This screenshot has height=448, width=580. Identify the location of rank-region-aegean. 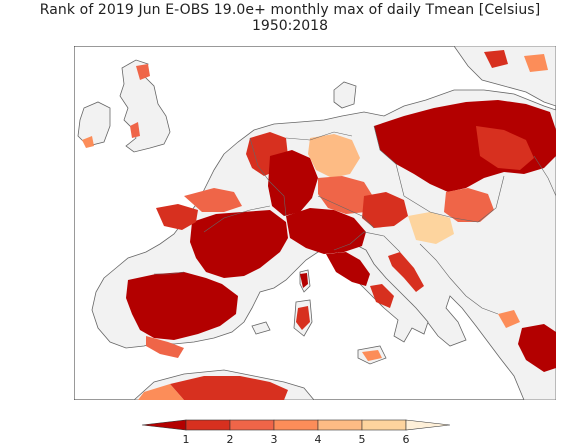
(509, 319).